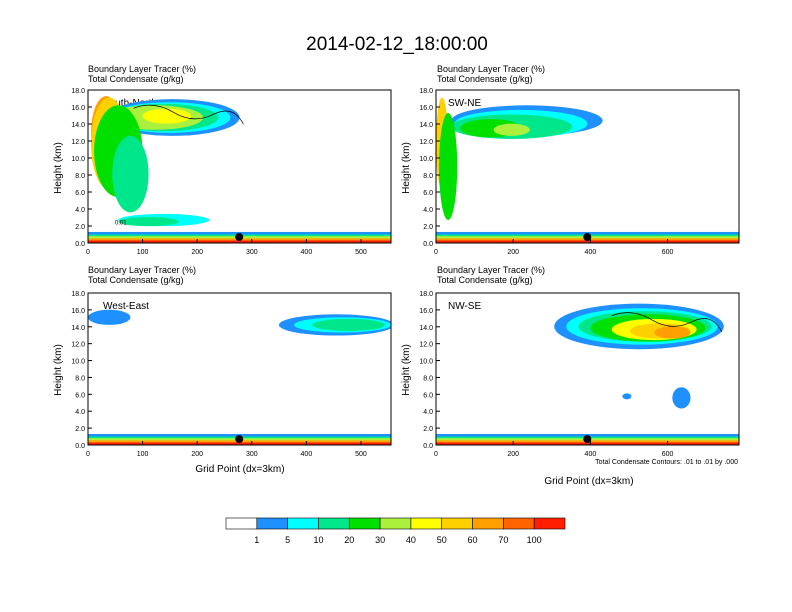 The height and width of the screenshot is (612, 792). Describe the element at coordinates (121, 223) in the screenshot. I see `contour-label: 0.01` at that location.